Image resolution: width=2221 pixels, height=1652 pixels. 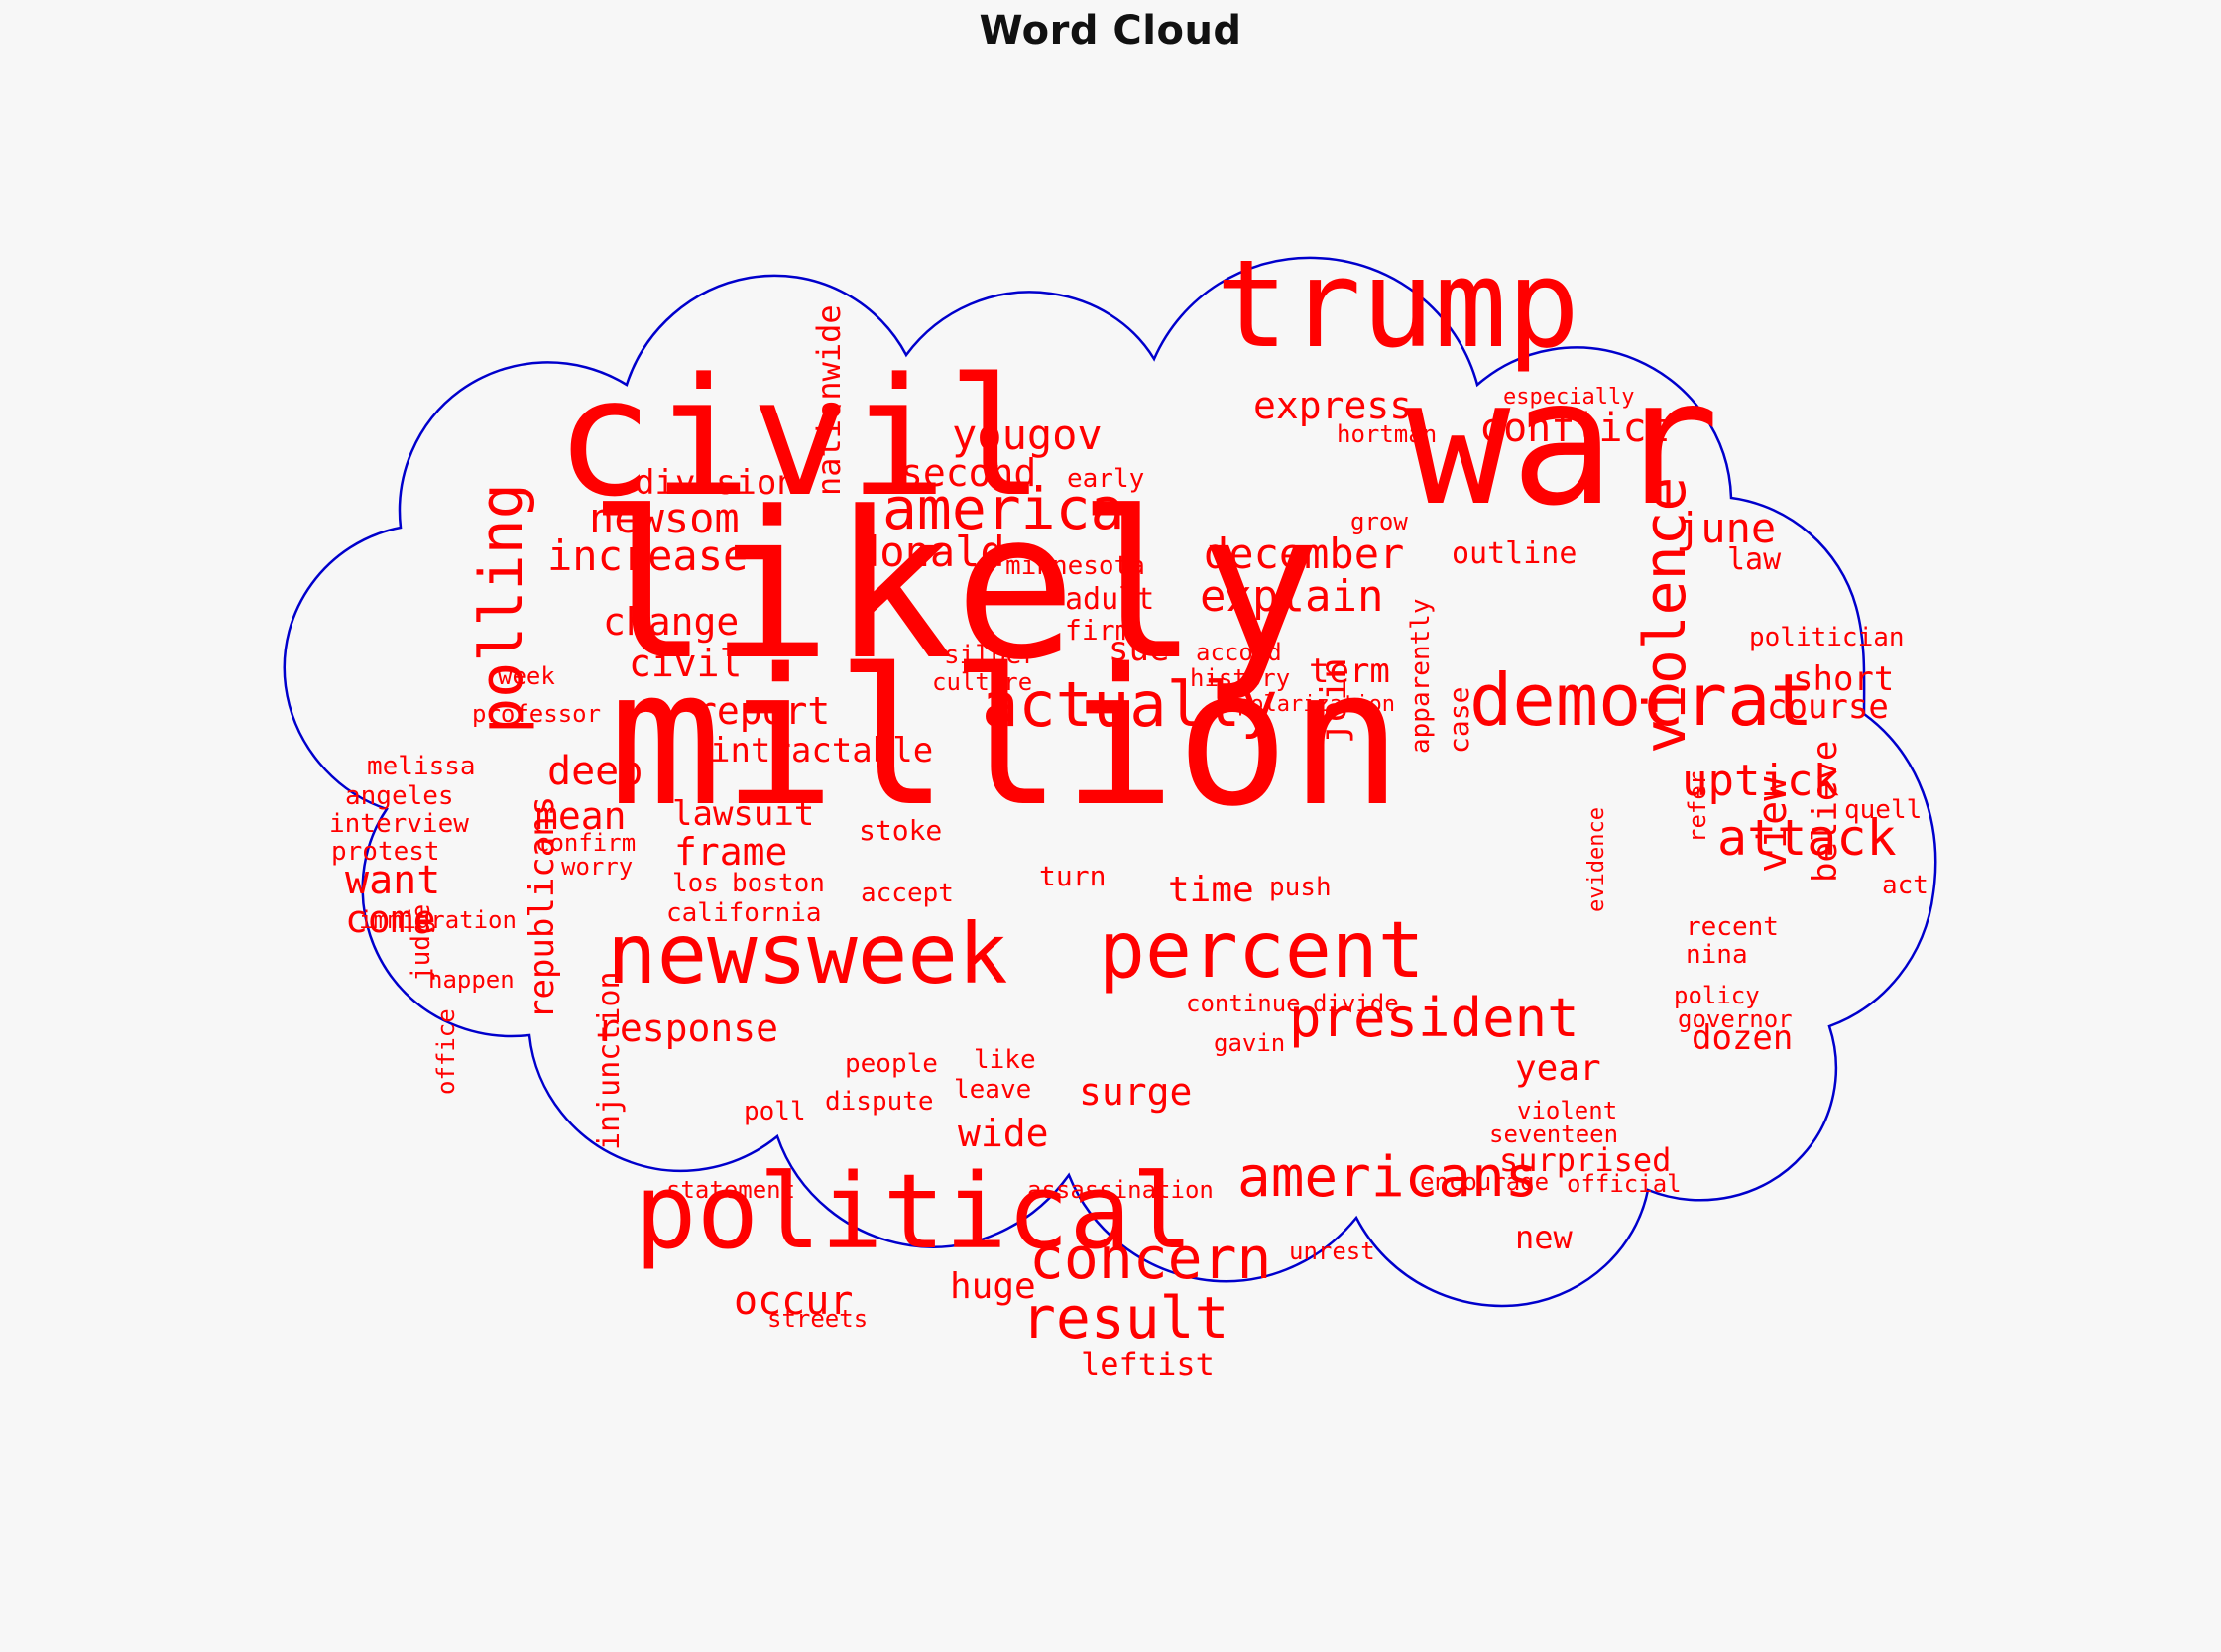 I want to click on cloud-word: minnesota, so click(x=1075, y=566).